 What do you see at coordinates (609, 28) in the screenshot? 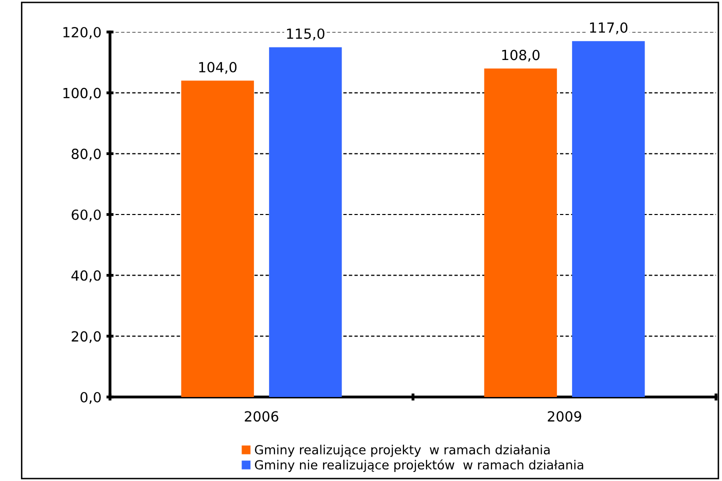
I see `data-label: 117,0` at bounding box center [609, 28].